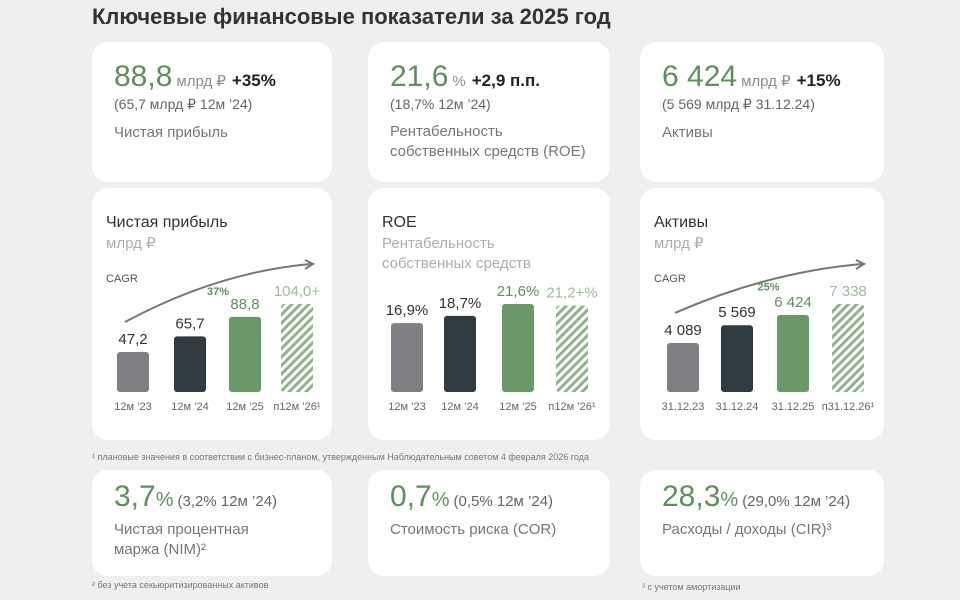 Image resolution: width=960 pixels, height=600 pixels. What do you see at coordinates (741, 234) in the screenshot?
I see `chart-header: Активы млрд ₽` at bounding box center [741, 234].